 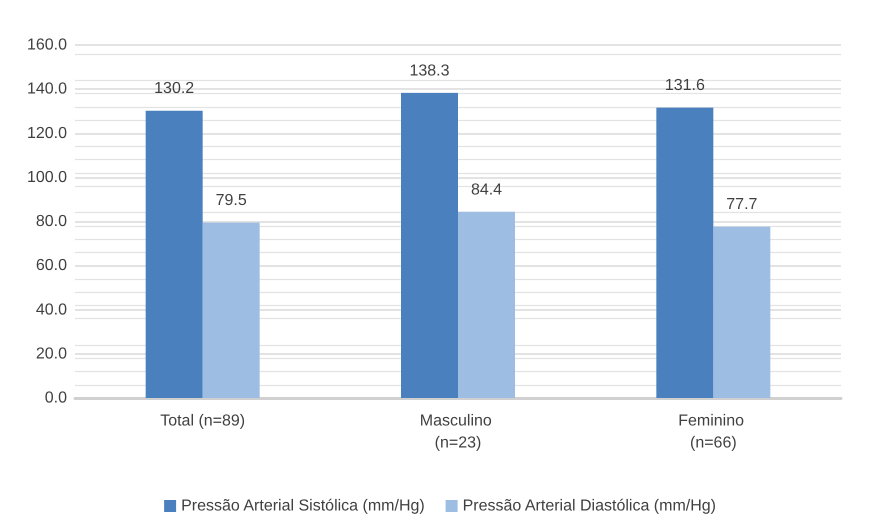 I want to click on x-tick-label: Total (n=89), so click(x=203, y=421).